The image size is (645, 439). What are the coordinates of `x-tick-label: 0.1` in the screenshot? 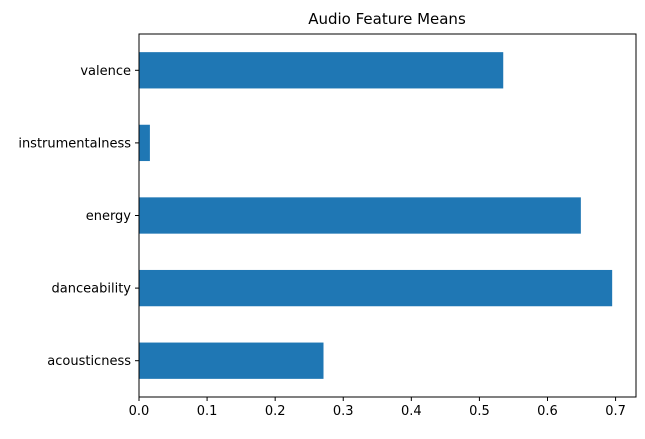 It's located at (207, 411).